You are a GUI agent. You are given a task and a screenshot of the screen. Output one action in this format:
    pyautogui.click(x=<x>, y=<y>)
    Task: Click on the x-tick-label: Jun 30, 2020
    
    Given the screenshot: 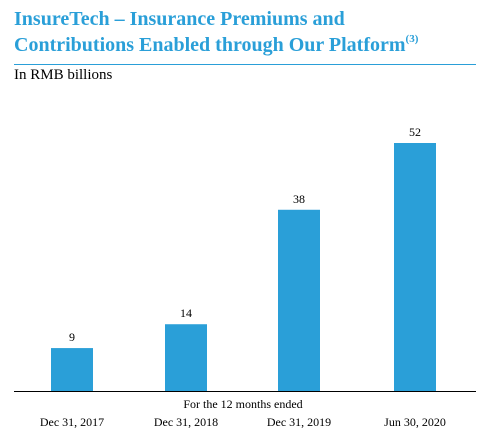 What is the action you would take?
    pyautogui.click(x=415, y=422)
    